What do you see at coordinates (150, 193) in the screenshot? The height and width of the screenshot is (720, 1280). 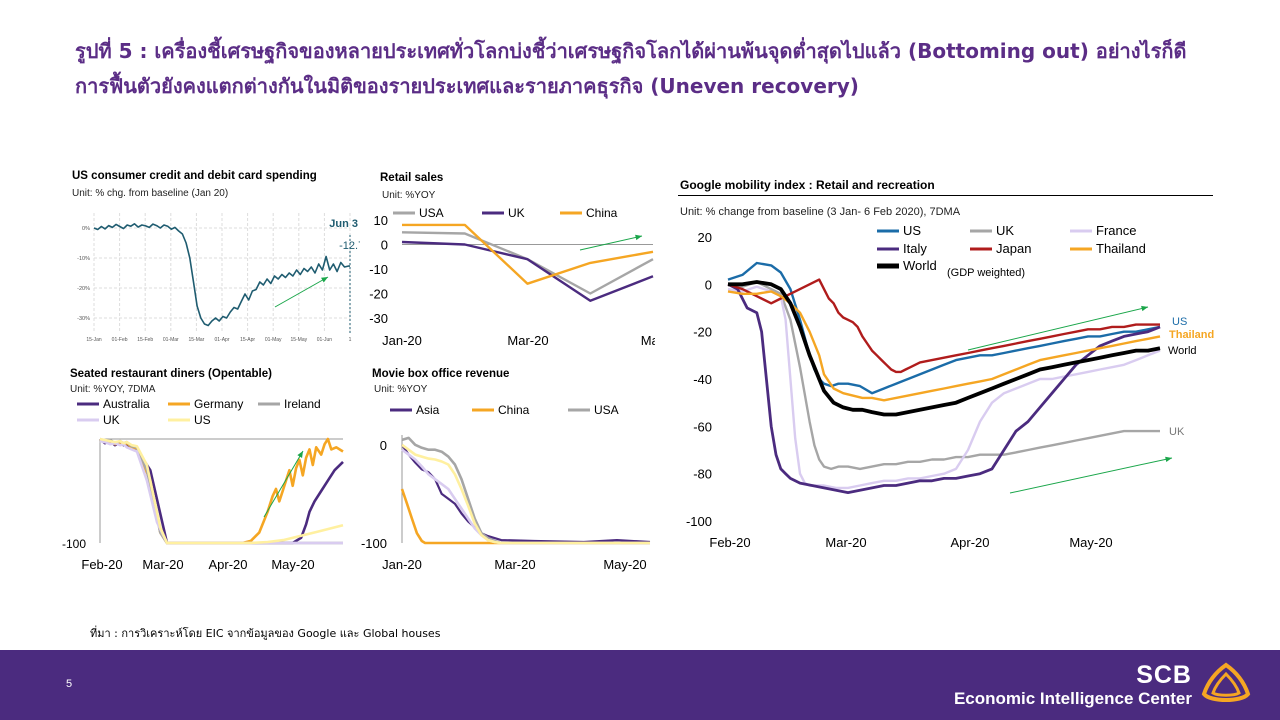 I see `chart-unit-us-card: Unit: % chg. from baseline (Jan 20)` at bounding box center [150, 193].